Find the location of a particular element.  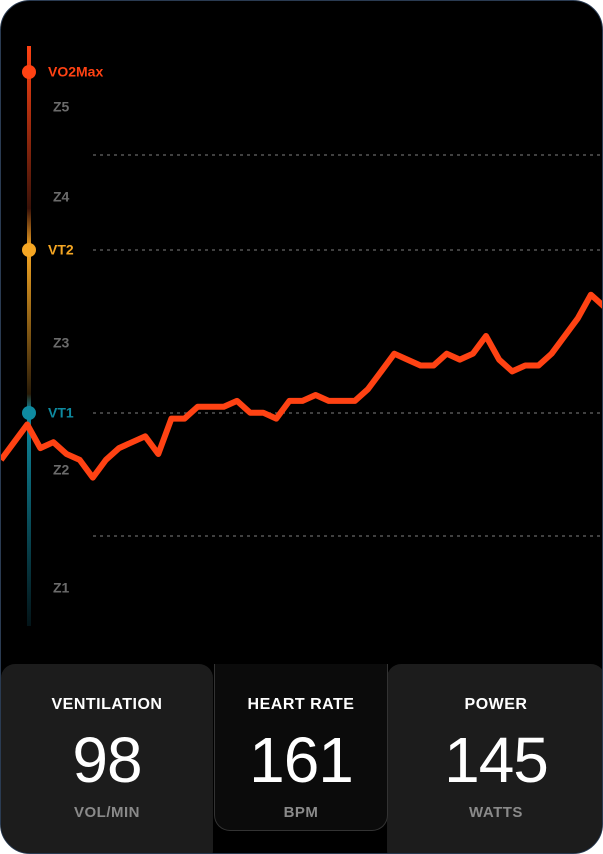

metric-card: POWER 145 WATTS is located at coordinates (494, 758).